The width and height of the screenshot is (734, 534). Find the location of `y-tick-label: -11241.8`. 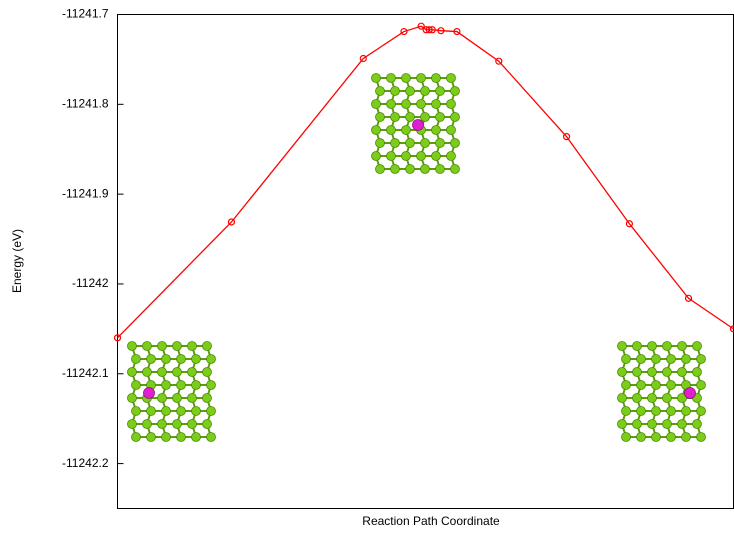

y-tick-label: -11241.8 is located at coordinates (85, 103).